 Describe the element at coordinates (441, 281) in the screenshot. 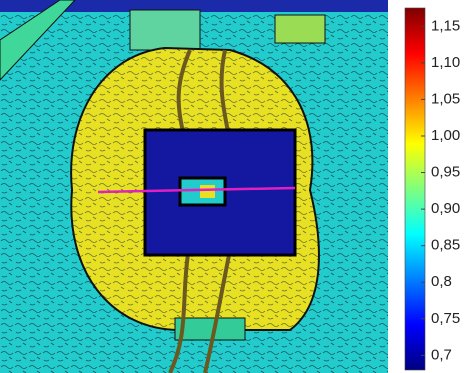

I see `colorbar-tick-label: 0,8` at that location.